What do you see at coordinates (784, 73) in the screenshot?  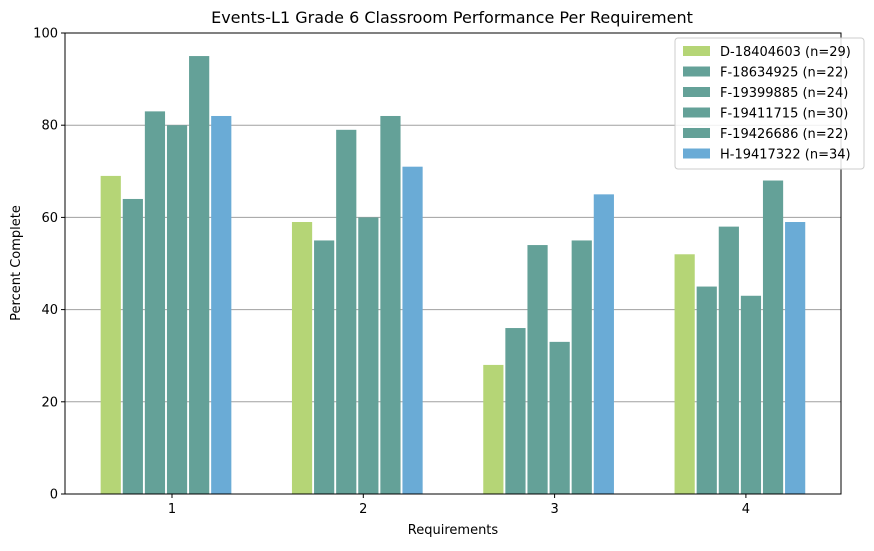 I see `legend-label: F-18634925 (n=22)` at bounding box center [784, 73].